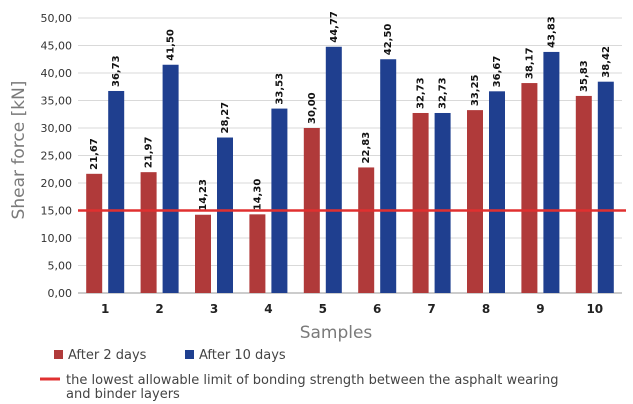 The image size is (633, 404). I want to click on data-label: 41,50, so click(171, 45).